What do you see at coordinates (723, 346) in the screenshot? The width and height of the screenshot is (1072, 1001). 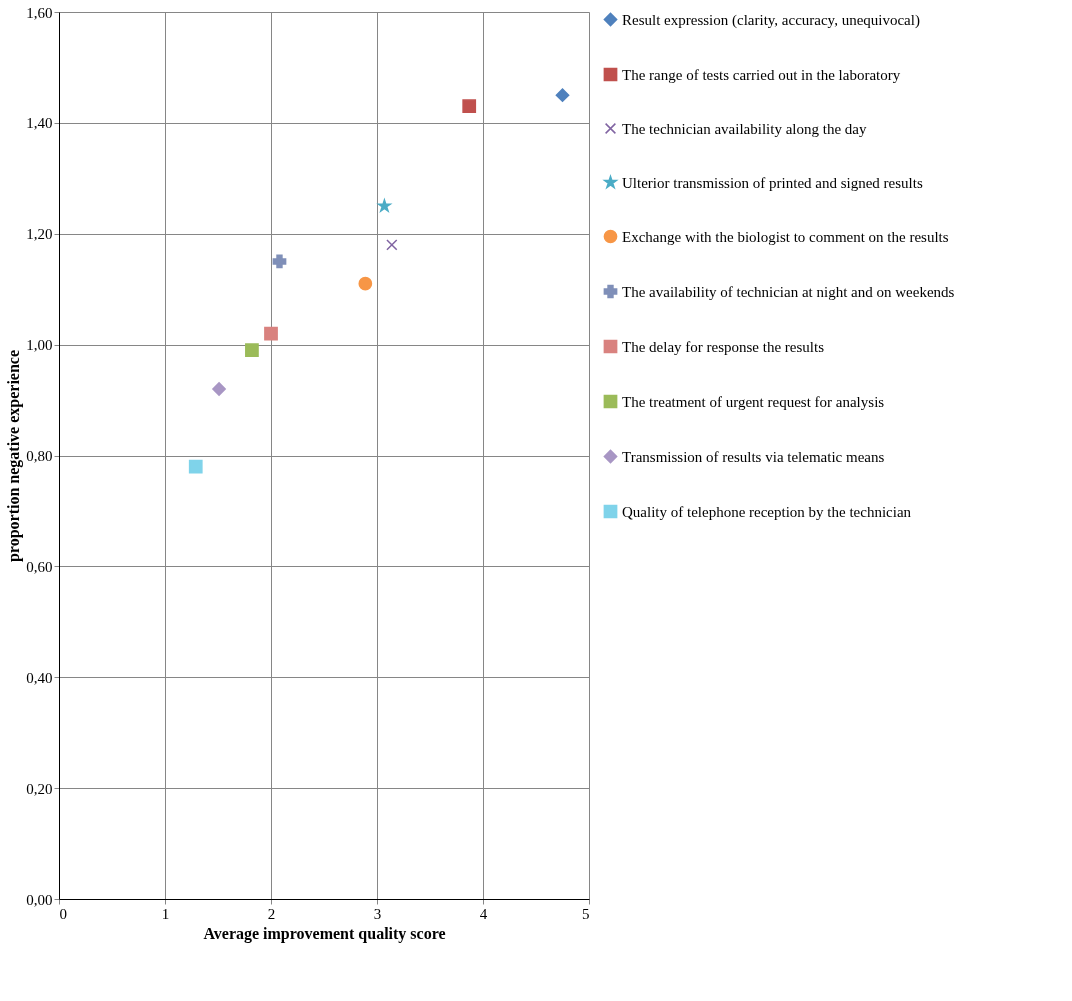 I see `legend-label: The delay for response the results` at bounding box center [723, 346].